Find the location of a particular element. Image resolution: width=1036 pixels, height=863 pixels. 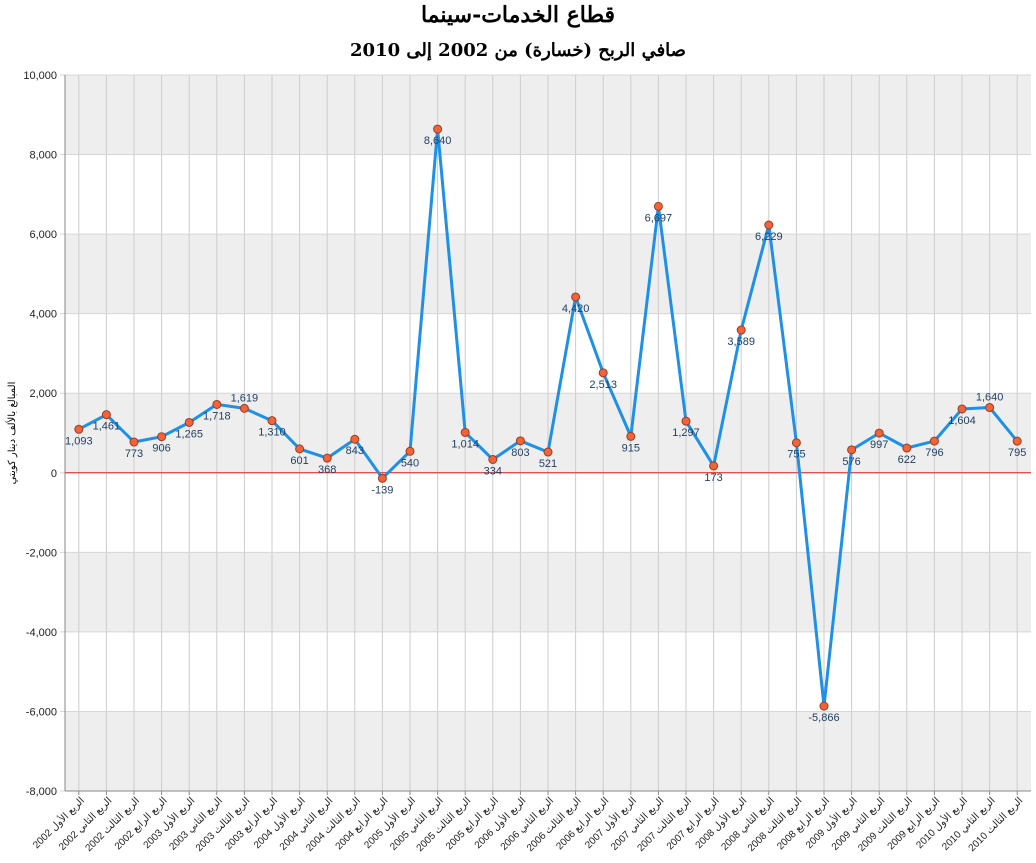

data-label: 6,697 is located at coordinates (659, 218).